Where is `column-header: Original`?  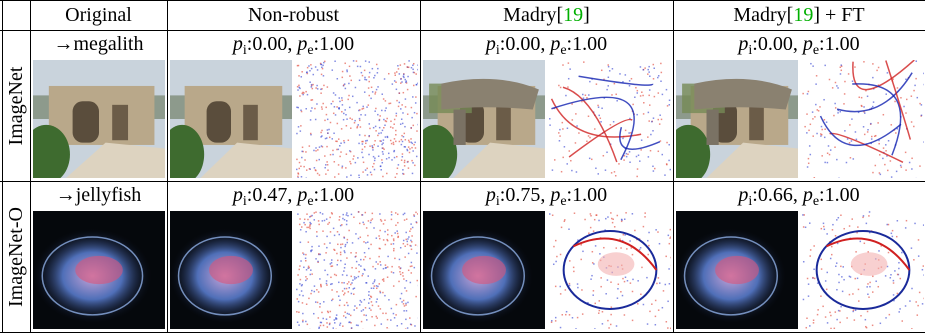 column-header: Original is located at coordinates (98, 15).